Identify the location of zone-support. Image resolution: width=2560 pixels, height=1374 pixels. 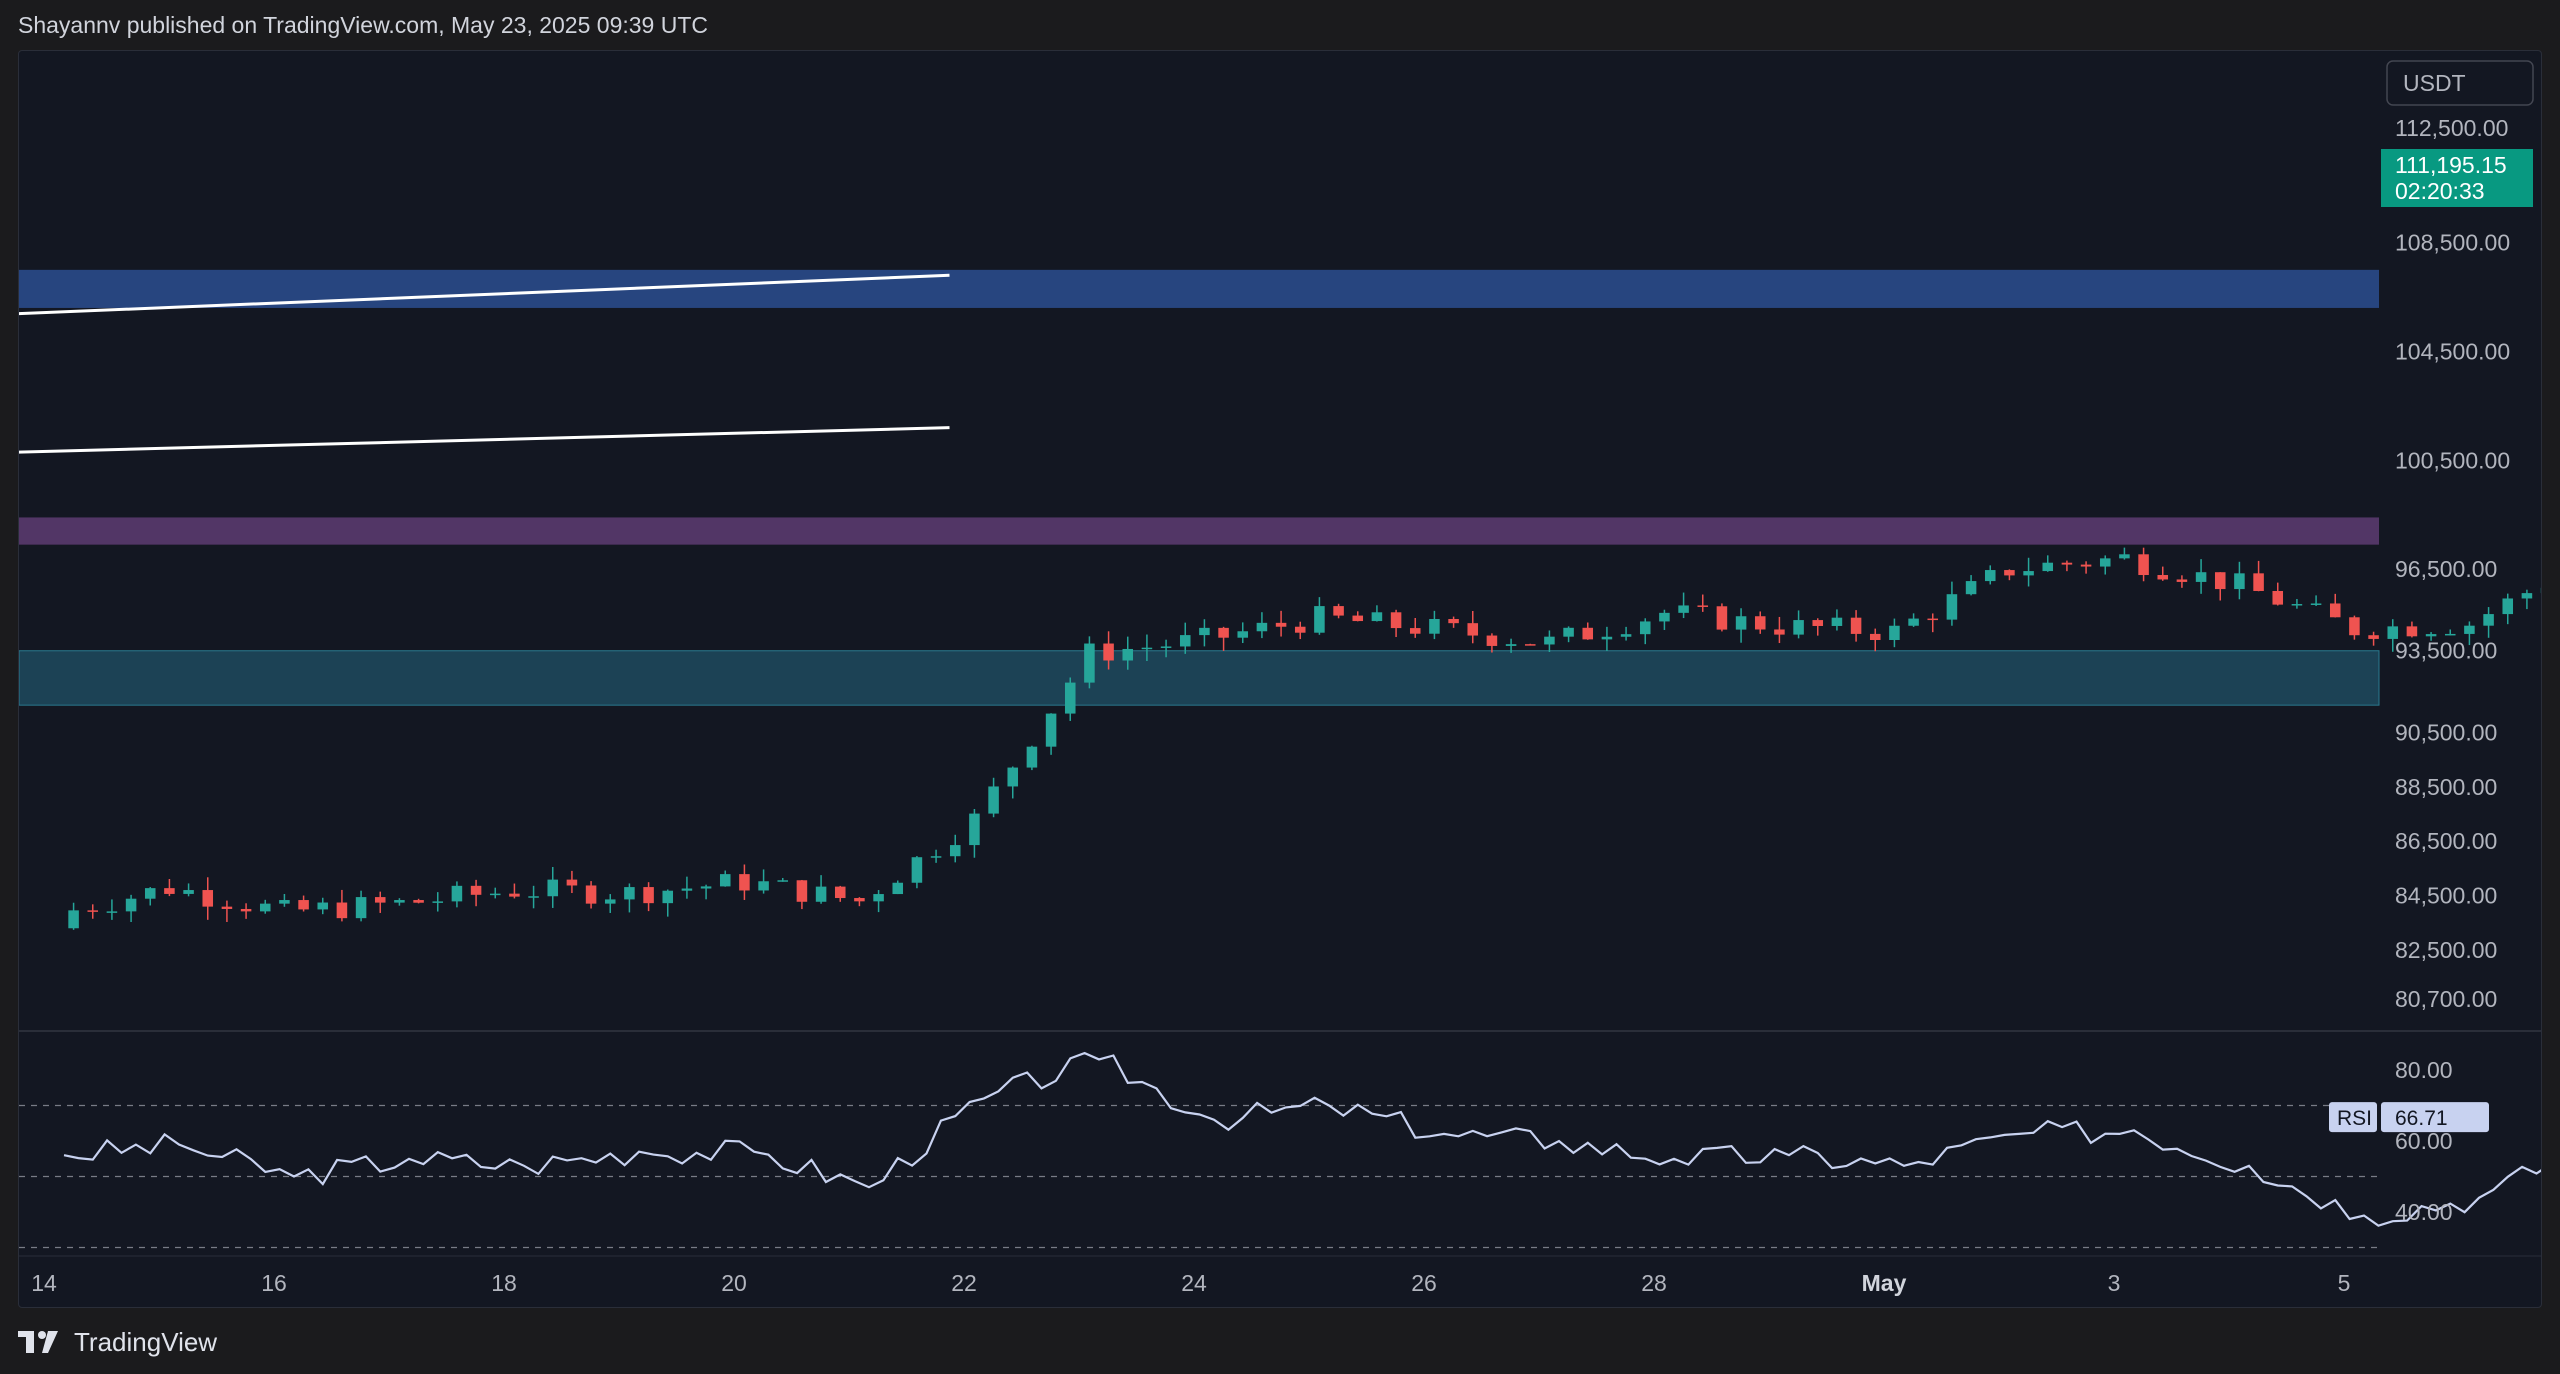
(1199, 678).